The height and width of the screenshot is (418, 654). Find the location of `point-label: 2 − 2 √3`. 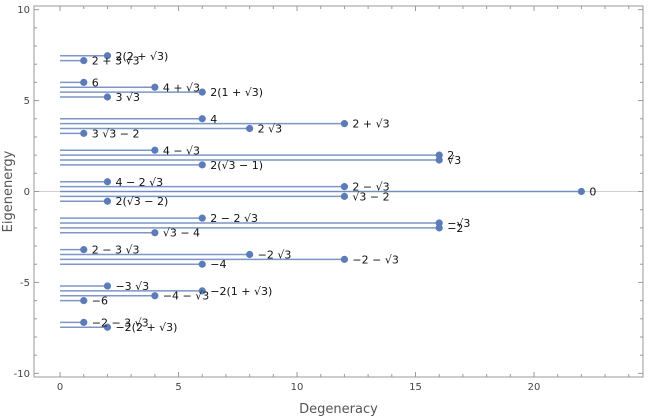

point-label: 2 − 2 √3 is located at coordinates (234, 218).